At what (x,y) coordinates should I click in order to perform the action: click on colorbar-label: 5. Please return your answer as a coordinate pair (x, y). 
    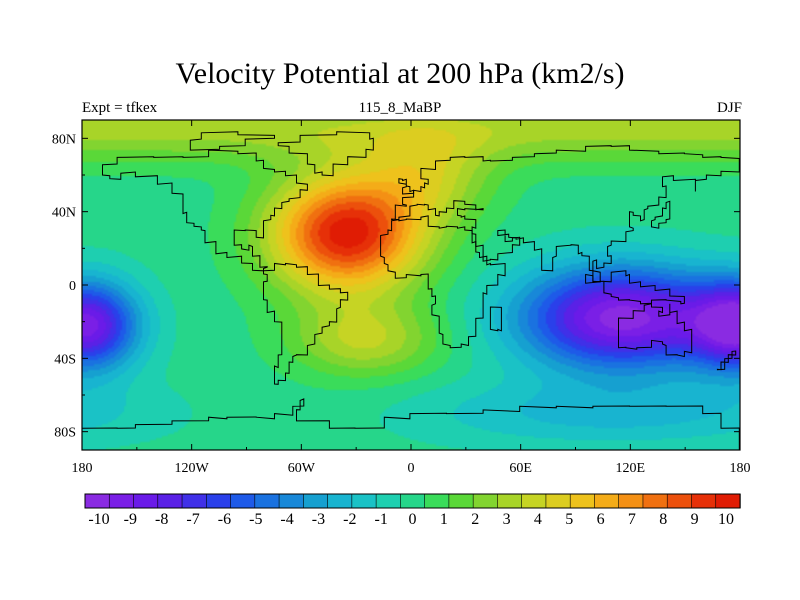
    Looking at the image, I should click on (569, 519).